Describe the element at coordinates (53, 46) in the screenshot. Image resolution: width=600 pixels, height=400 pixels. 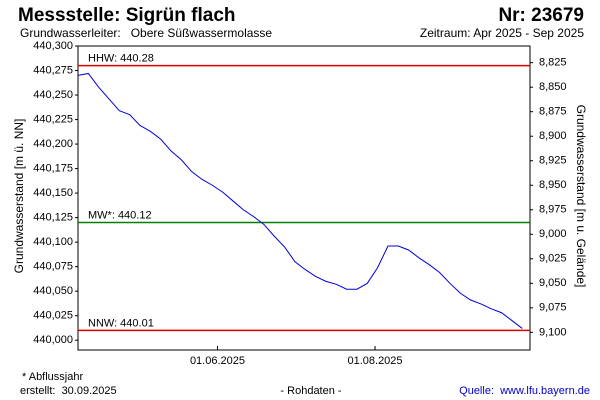
I see `y-tick-label: 440,300` at that location.